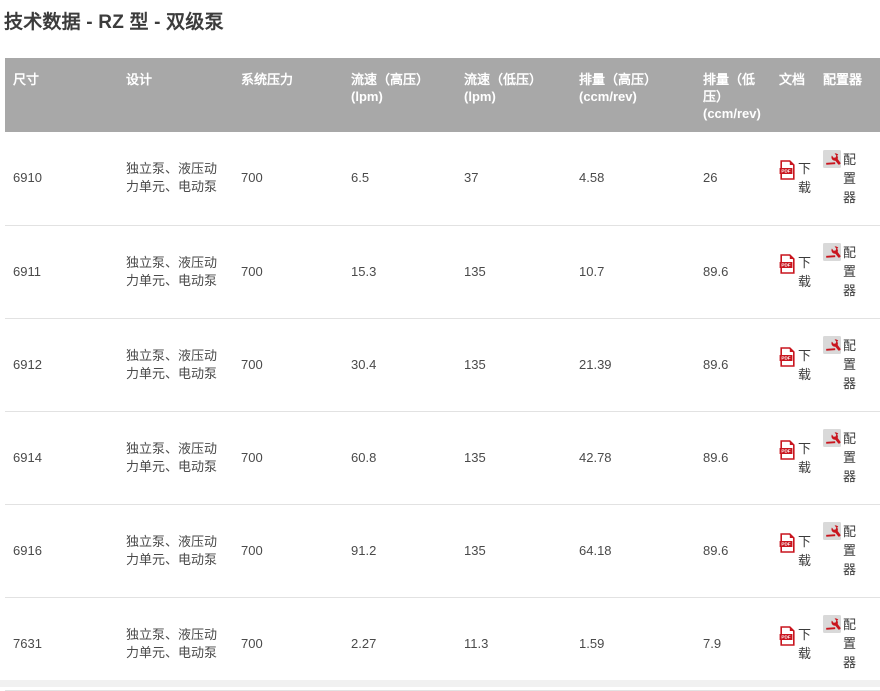 The height and width of the screenshot is (691, 880). What do you see at coordinates (793, 95) in the screenshot?
I see `column-header-documents: 文档` at bounding box center [793, 95].